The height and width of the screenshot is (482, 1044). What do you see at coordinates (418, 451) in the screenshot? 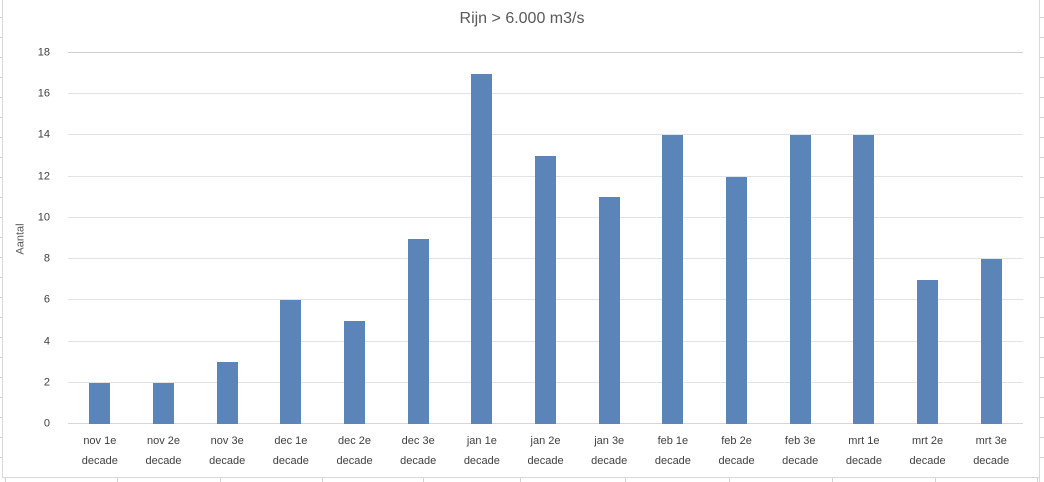
I see `x-tick-slot: dec 3e decade` at bounding box center [418, 451].